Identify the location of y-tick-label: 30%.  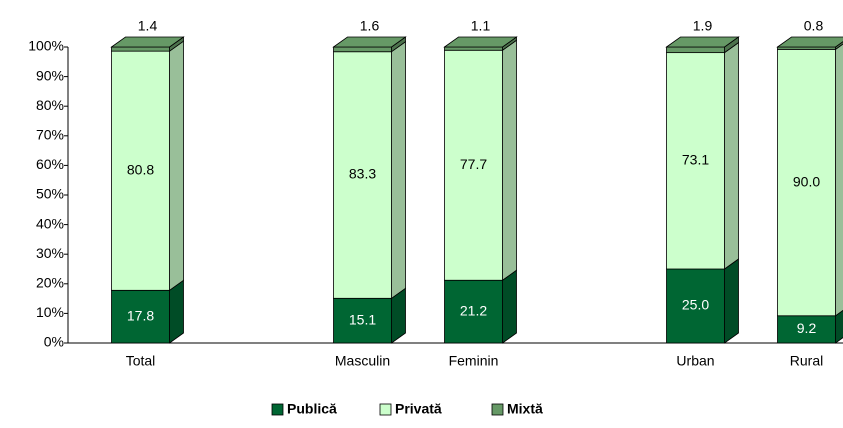
(50, 253).